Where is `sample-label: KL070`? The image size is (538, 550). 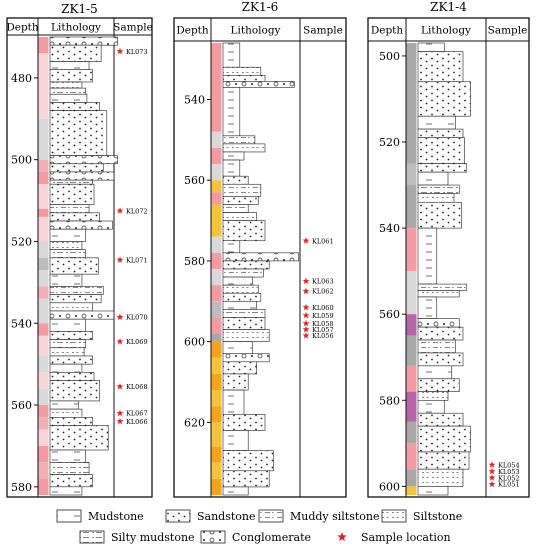
sample-label: KL070 is located at coordinates (137, 318).